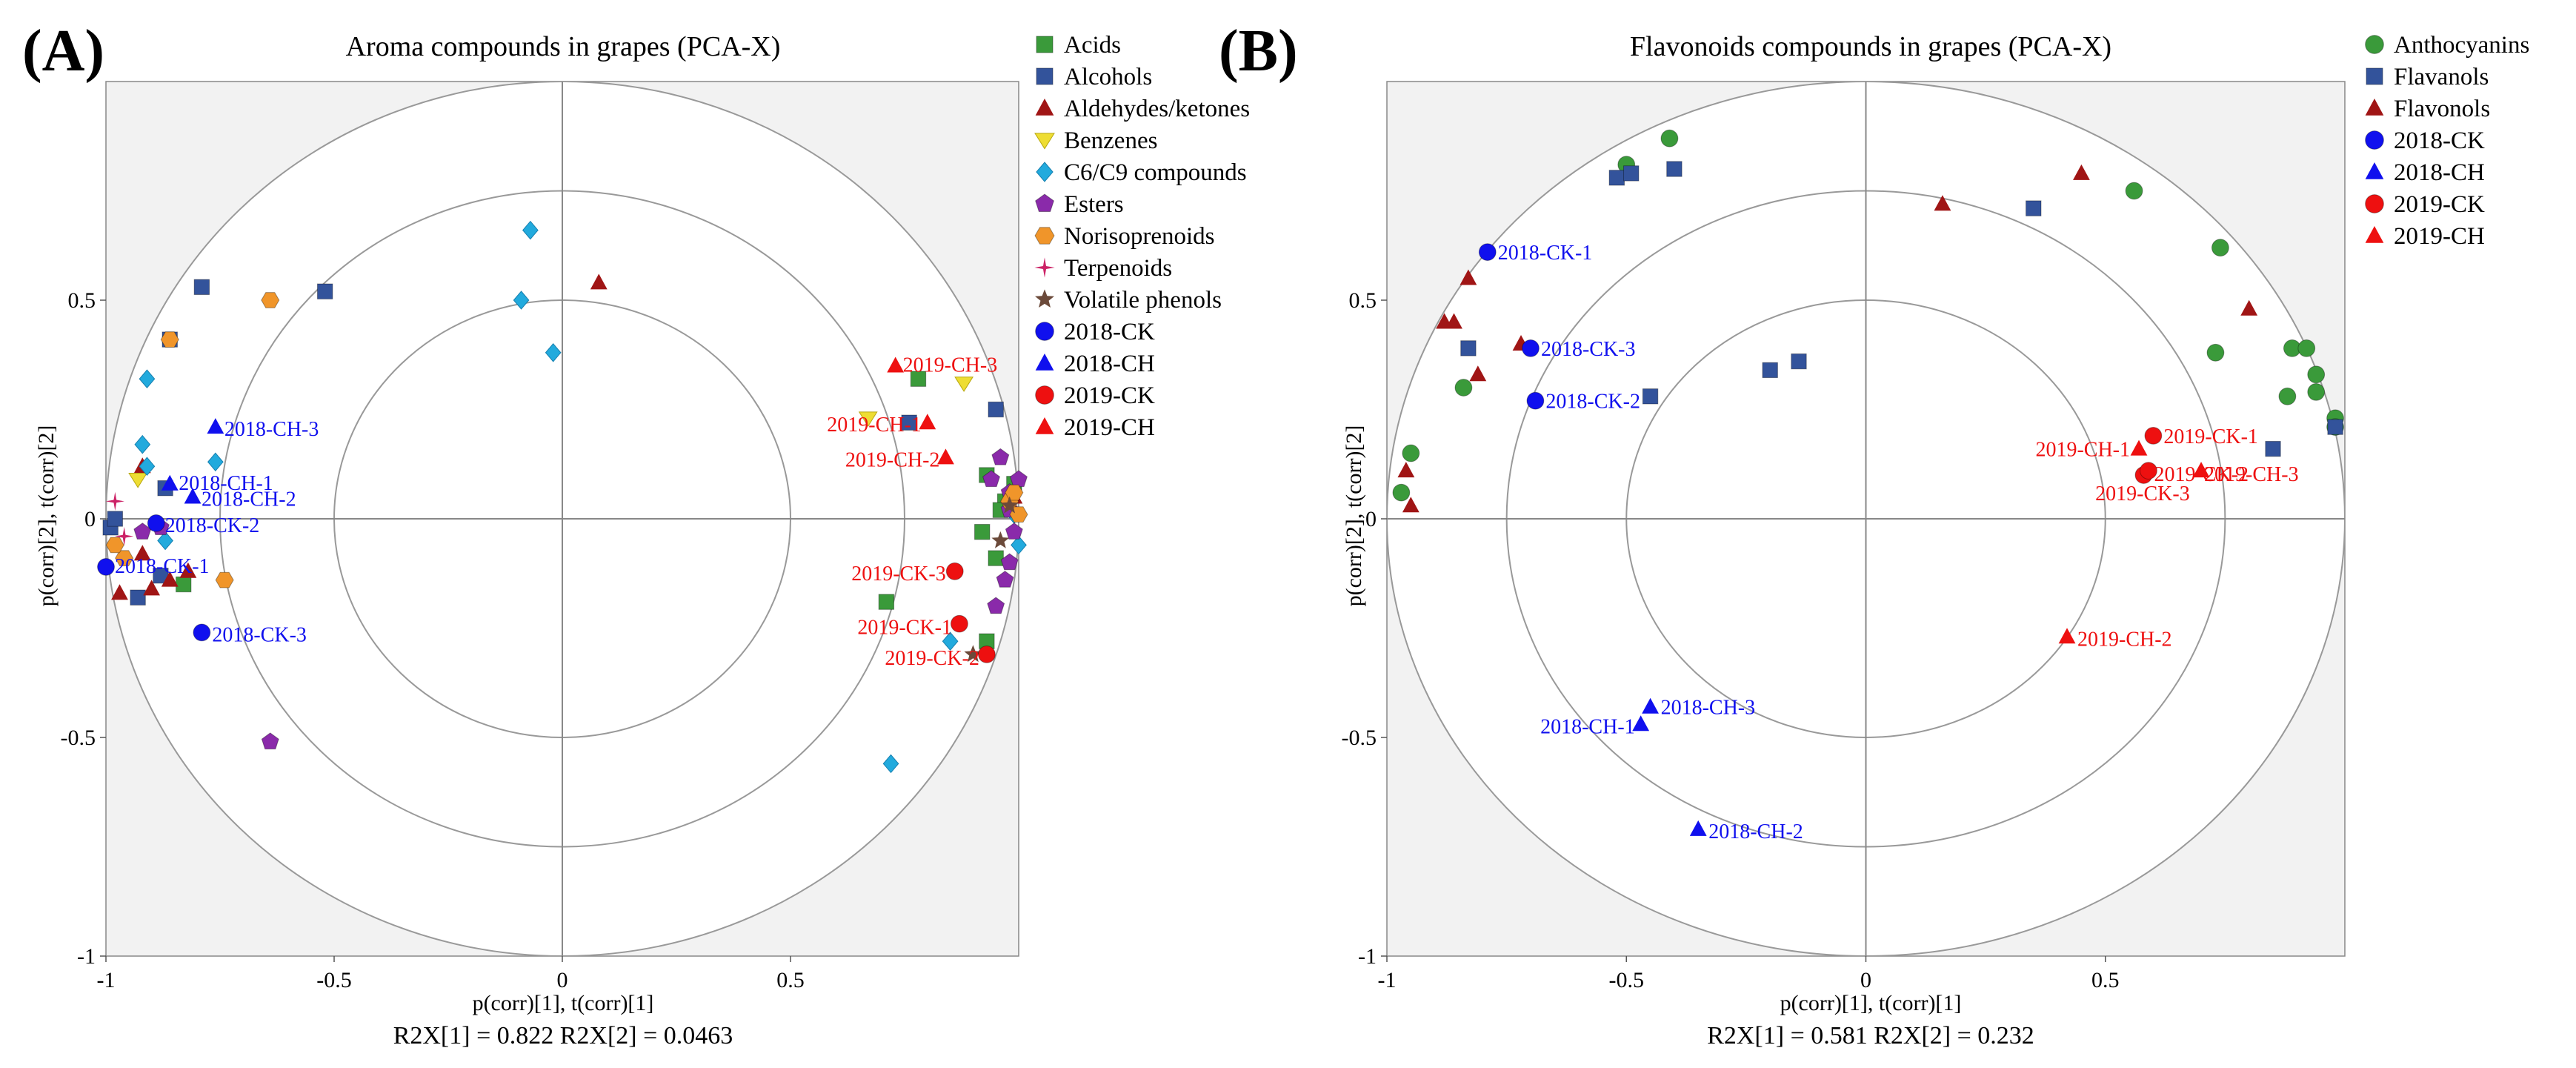 The image size is (2576, 1068). What do you see at coordinates (1871, 1035) in the screenshot?
I see `panel-b-r2: R2X[1] = 0.581 R2X[2] = 0.232` at bounding box center [1871, 1035].